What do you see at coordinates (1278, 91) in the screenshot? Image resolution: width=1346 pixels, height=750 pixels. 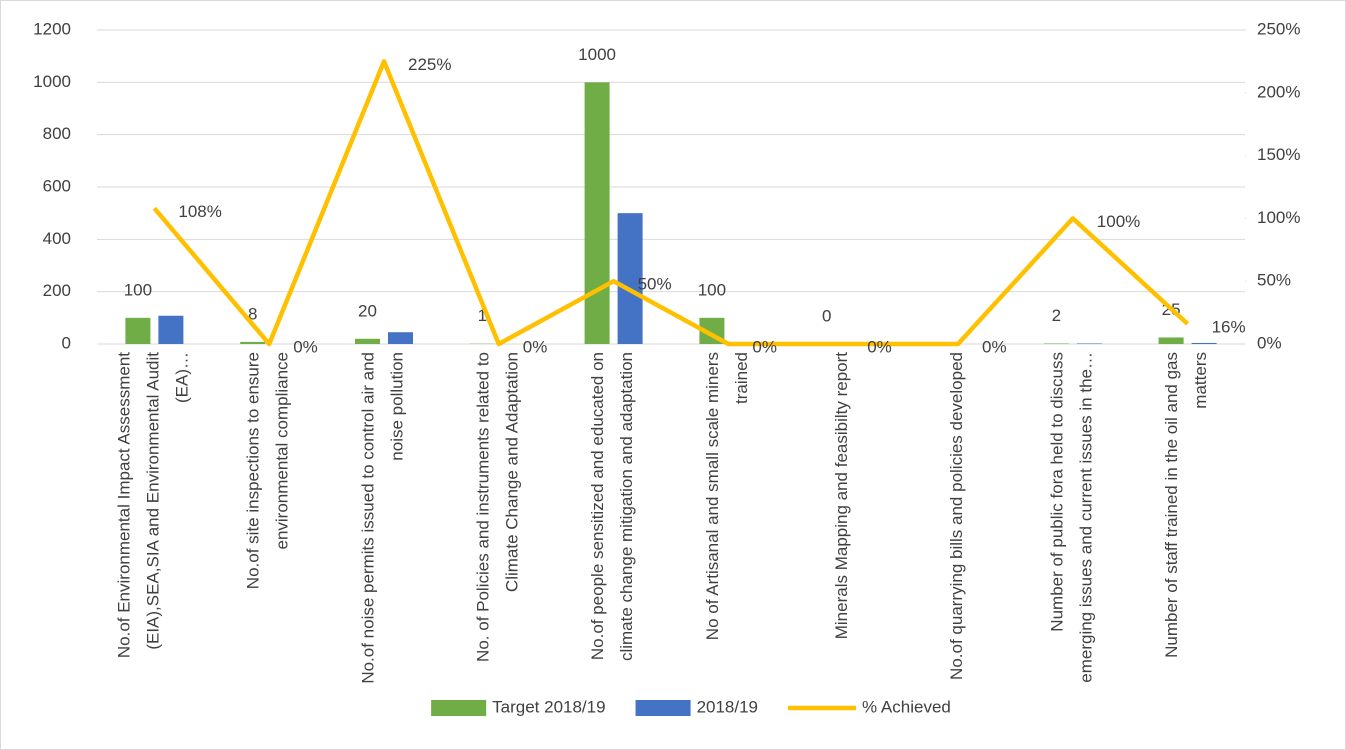 I see `y2-tick-label: 200%` at bounding box center [1278, 91].